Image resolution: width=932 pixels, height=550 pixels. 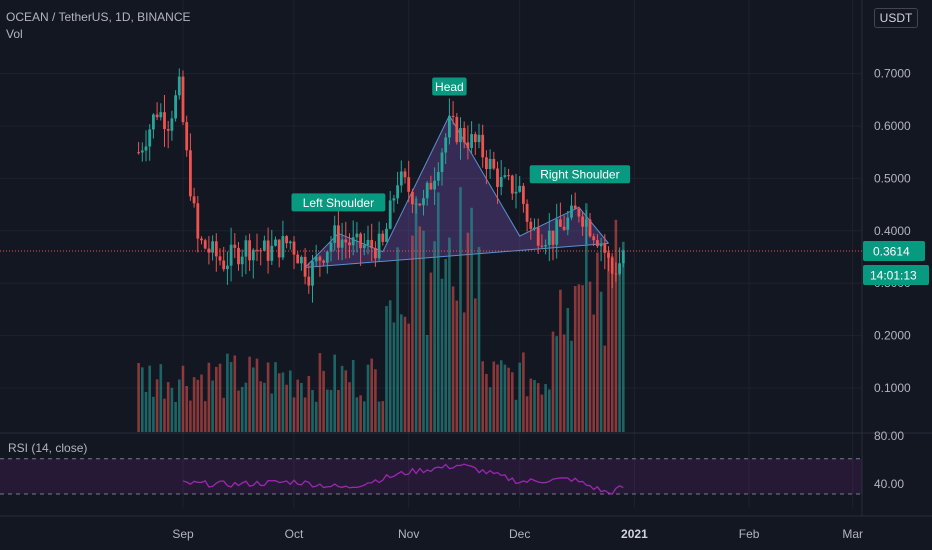 What do you see at coordinates (98, 17) in the screenshot?
I see `symbol-title: OCEAN / TetherUS, 1D, BINANCE` at bounding box center [98, 17].